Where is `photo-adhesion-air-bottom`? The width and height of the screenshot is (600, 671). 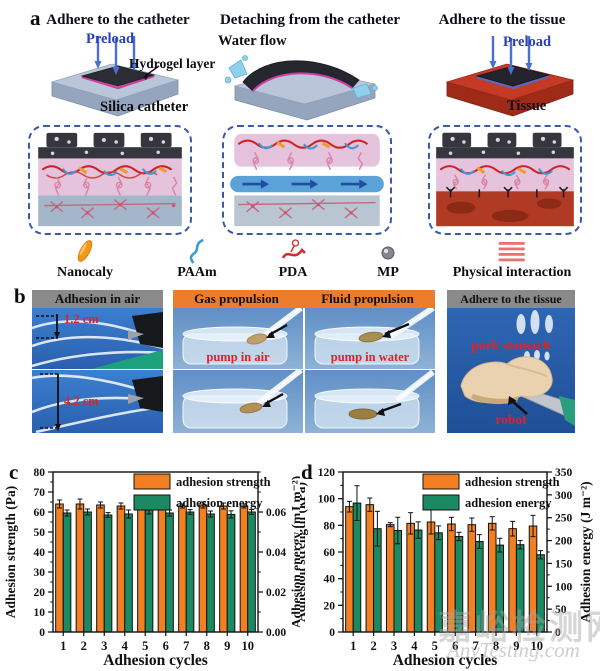 photo-adhesion-air-bottom is located at coordinates (97, 401).